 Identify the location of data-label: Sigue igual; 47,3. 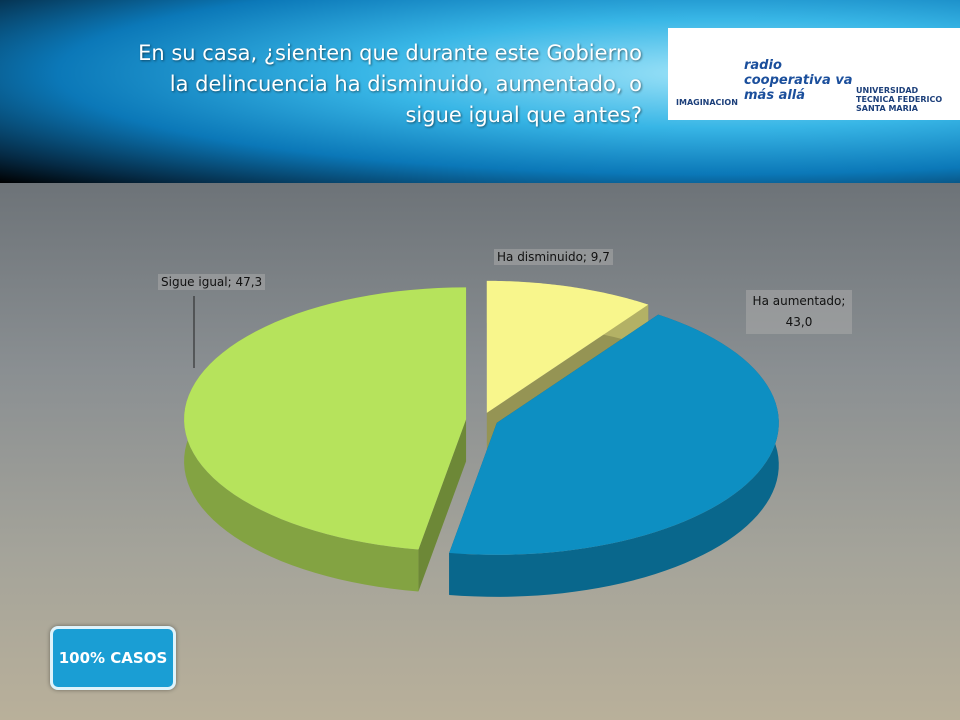
(212, 282).